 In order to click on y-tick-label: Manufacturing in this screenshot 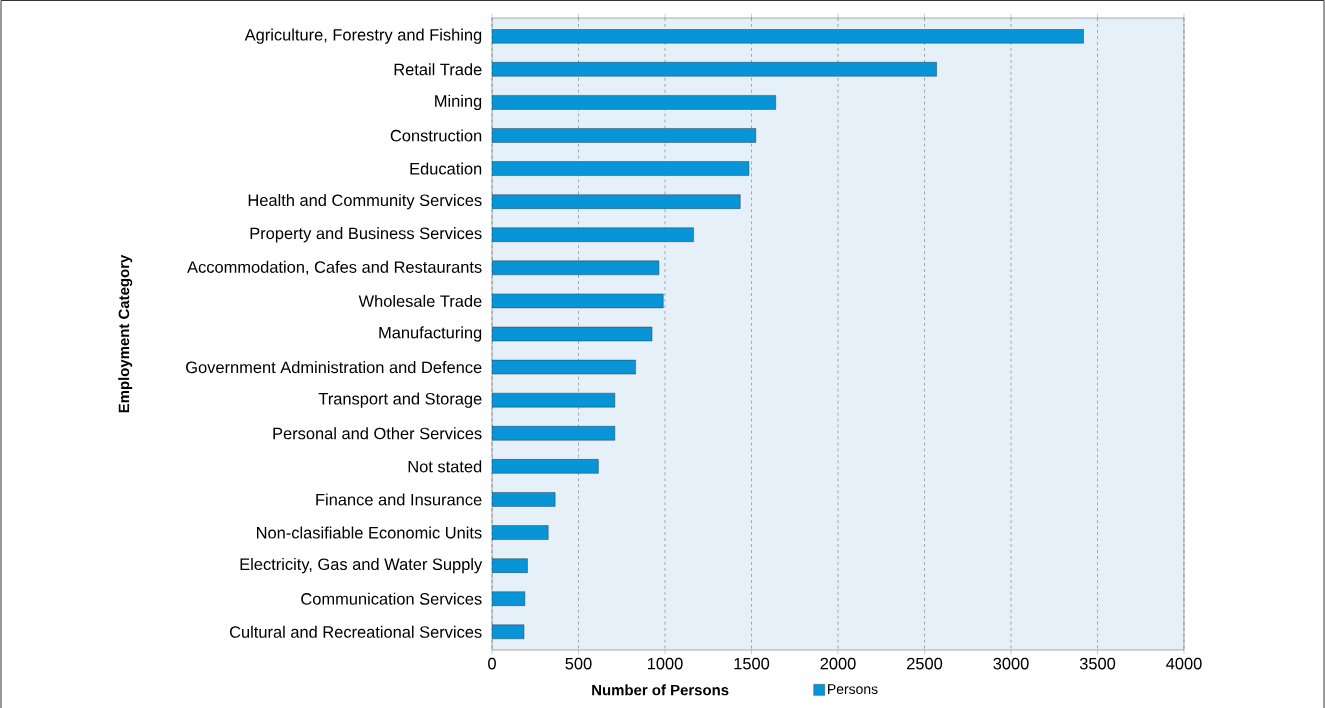, I will do `click(430, 334)`.